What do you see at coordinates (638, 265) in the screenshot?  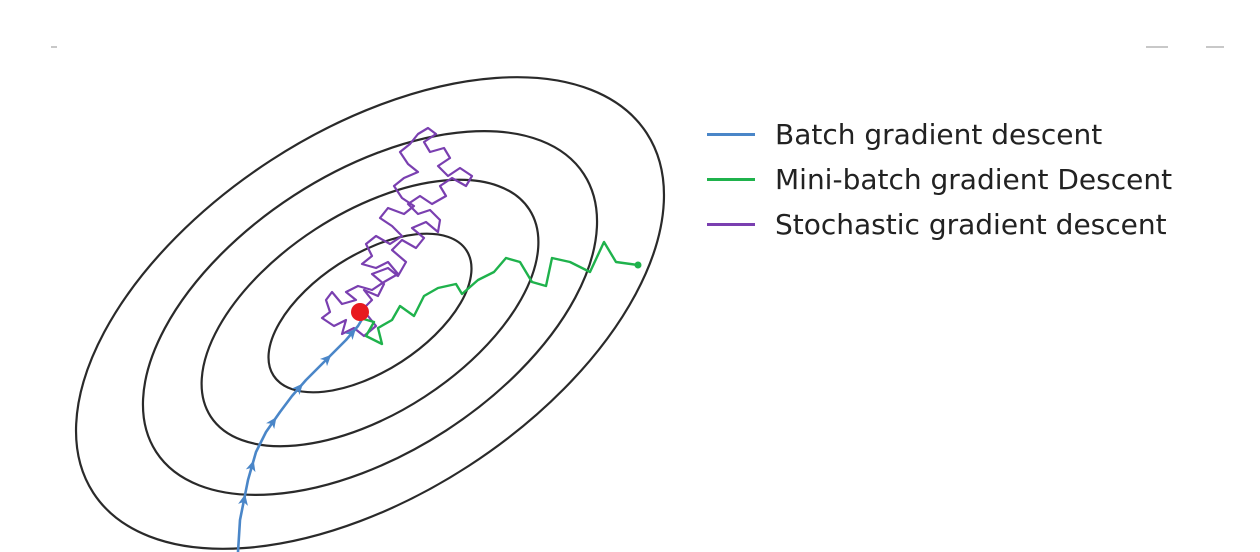 I see `minibatch-start-point` at bounding box center [638, 265].